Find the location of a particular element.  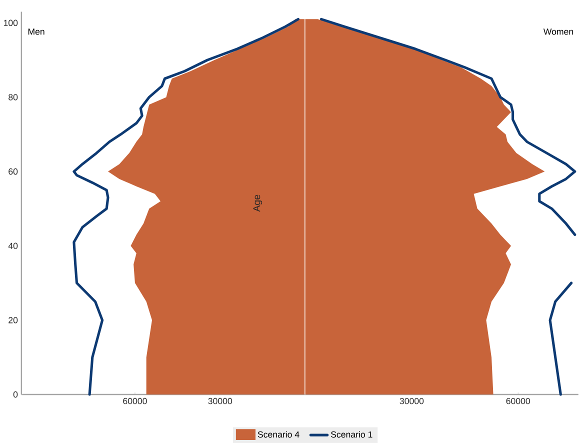

y-tick-label: 80 is located at coordinates (13, 97).